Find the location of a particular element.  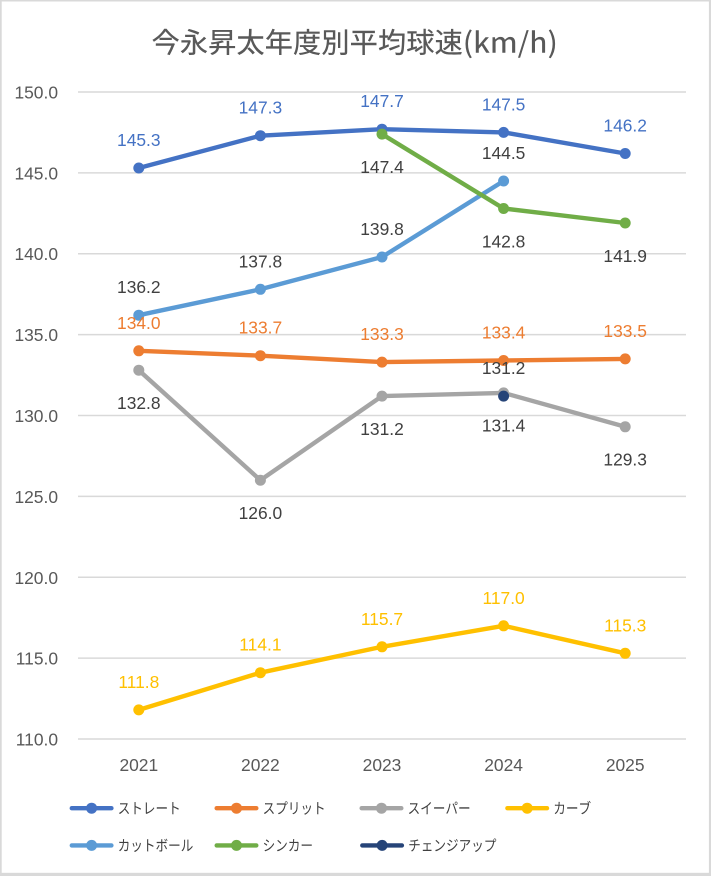

svg-text: 120.0 is located at coordinates (36, 578).